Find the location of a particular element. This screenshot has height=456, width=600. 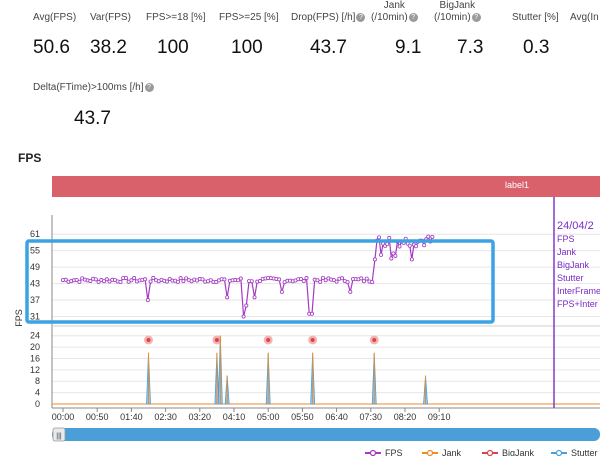

x-tick-label: 01:40 is located at coordinates (131, 417).